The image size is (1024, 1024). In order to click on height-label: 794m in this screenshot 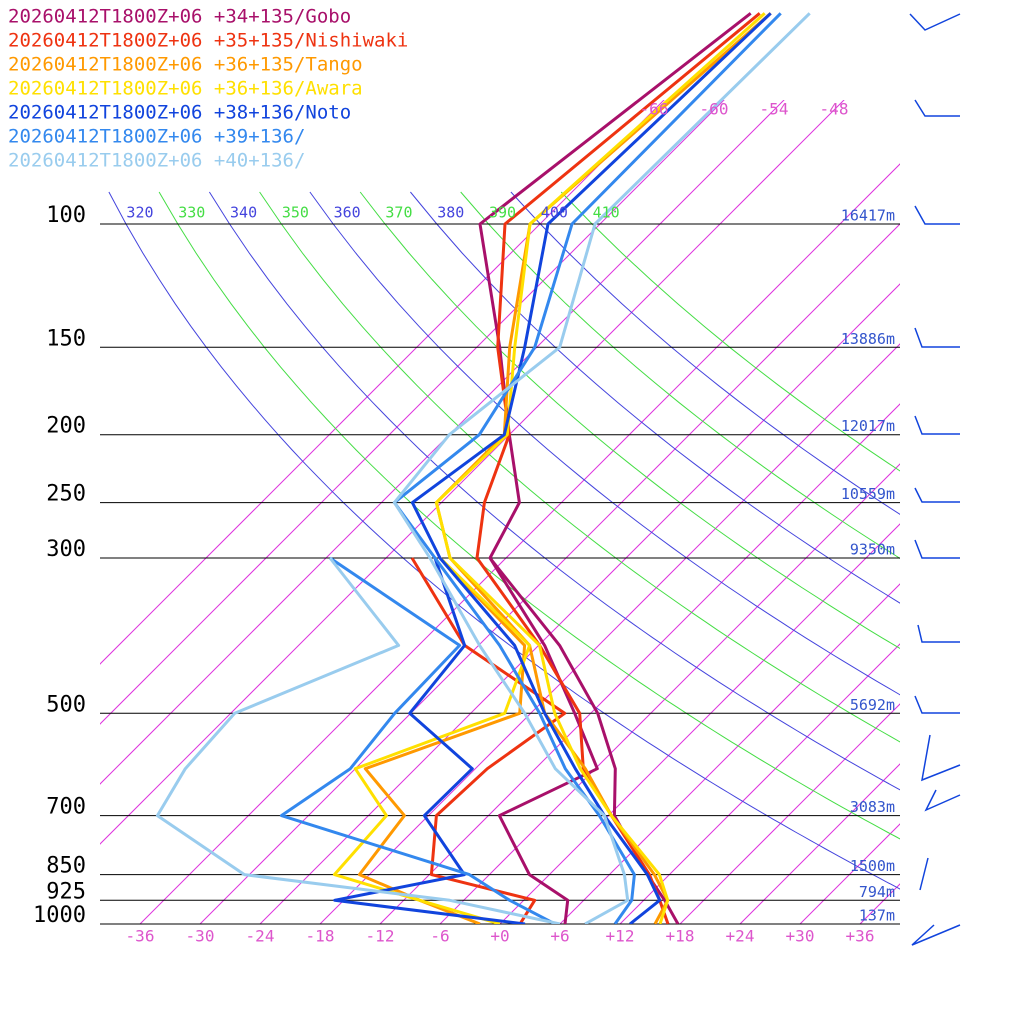, I will do `click(877, 892)`.